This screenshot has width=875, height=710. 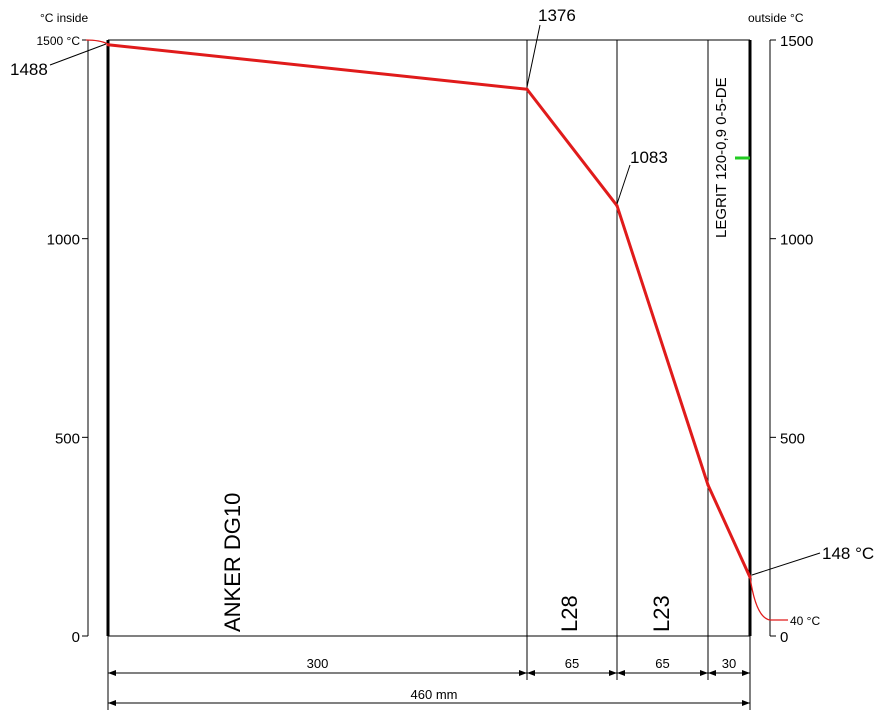 What do you see at coordinates (76, 637) in the screenshot?
I see `left-tick-label: 0` at bounding box center [76, 637].